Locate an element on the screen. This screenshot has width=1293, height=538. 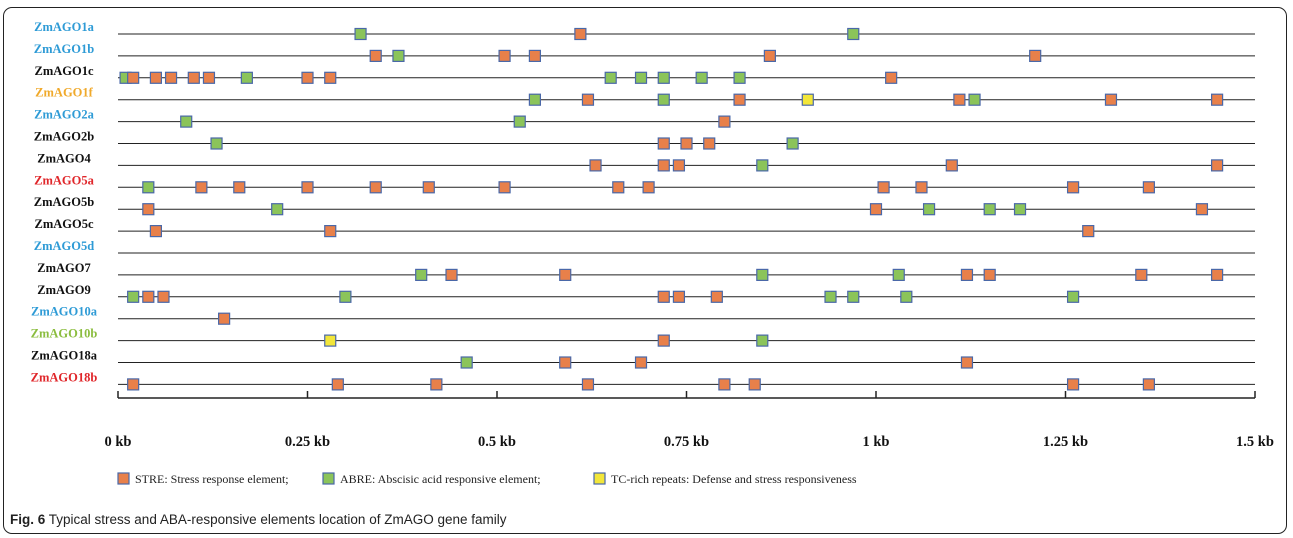
gene-label: ZmAGO5a is located at coordinates (64, 180).